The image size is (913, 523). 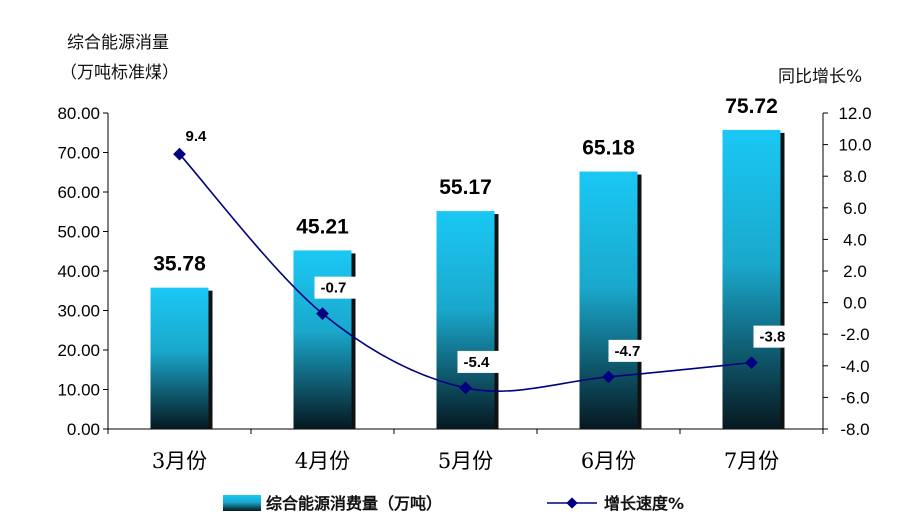 What do you see at coordinates (855, 271) in the screenshot?
I see `right-tick-label: 2.0` at bounding box center [855, 271].